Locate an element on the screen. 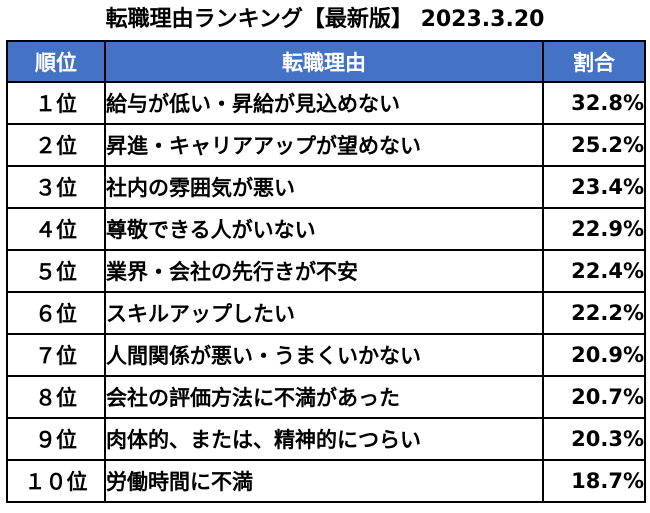  percentage-cell: 22.2% is located at coordinates (594, 313).